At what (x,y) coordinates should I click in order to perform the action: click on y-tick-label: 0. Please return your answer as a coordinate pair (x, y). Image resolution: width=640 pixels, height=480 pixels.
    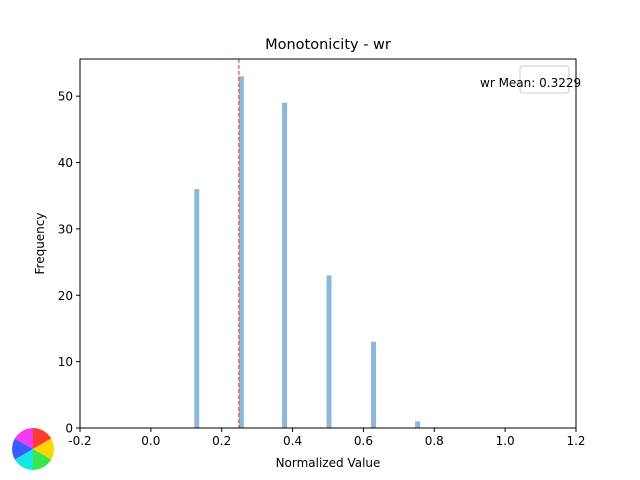
    Looking at the image, I should click on (69, 429).